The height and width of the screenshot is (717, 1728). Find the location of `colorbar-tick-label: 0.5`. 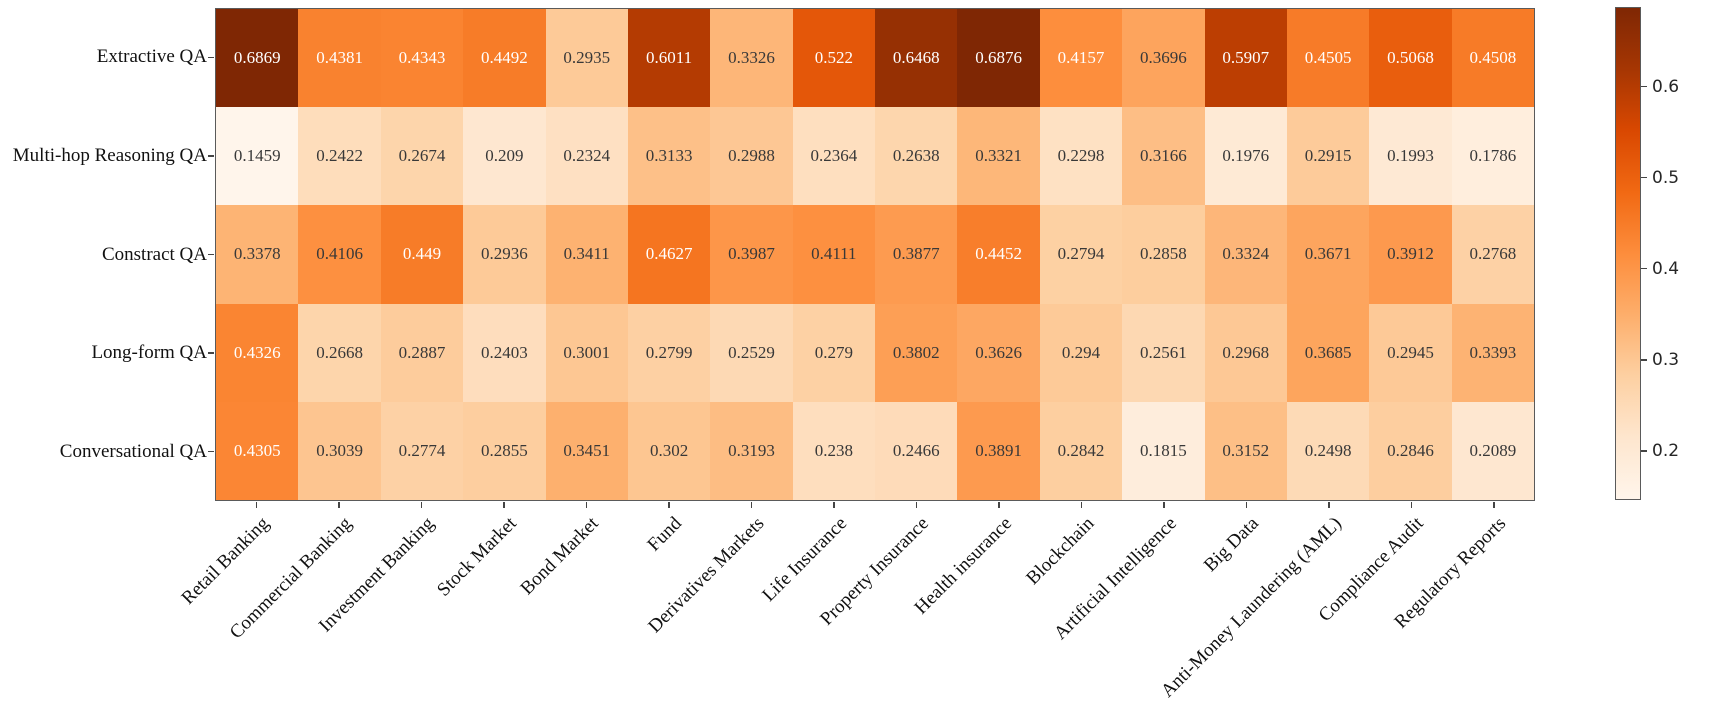

colorbar-tick-label: 0.5 is located at coordinates (1666, 177).